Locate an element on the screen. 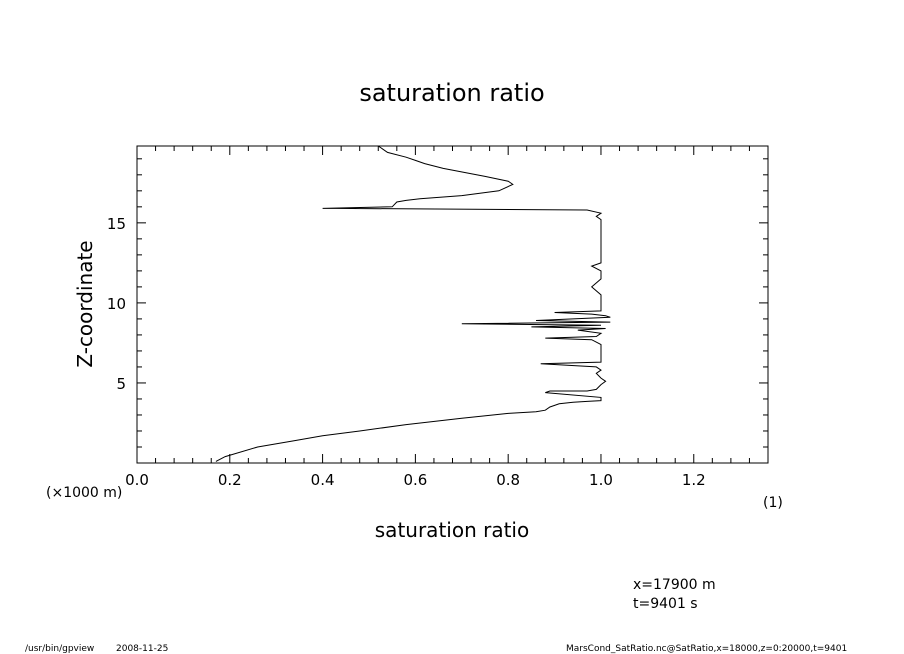  x-tick-labels: 0.0 0.2 0.4 0.6 0.8 1.0 1.2 is located at coordinates (415, 480).